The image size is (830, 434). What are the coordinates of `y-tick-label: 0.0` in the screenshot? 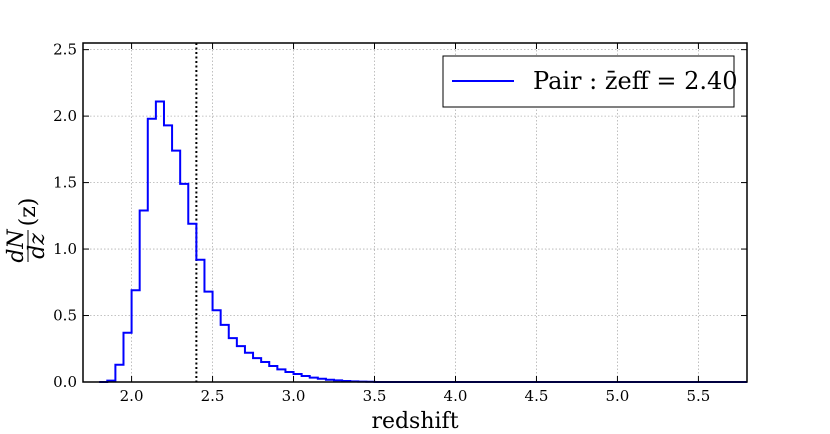 It's located at (65, 382).